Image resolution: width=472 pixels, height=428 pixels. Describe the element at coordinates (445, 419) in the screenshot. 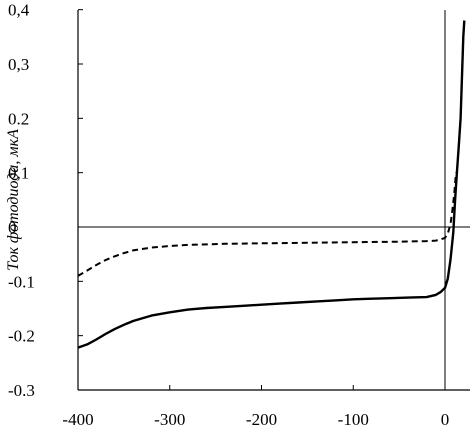

I see `x-tick-label: 0` at that location.